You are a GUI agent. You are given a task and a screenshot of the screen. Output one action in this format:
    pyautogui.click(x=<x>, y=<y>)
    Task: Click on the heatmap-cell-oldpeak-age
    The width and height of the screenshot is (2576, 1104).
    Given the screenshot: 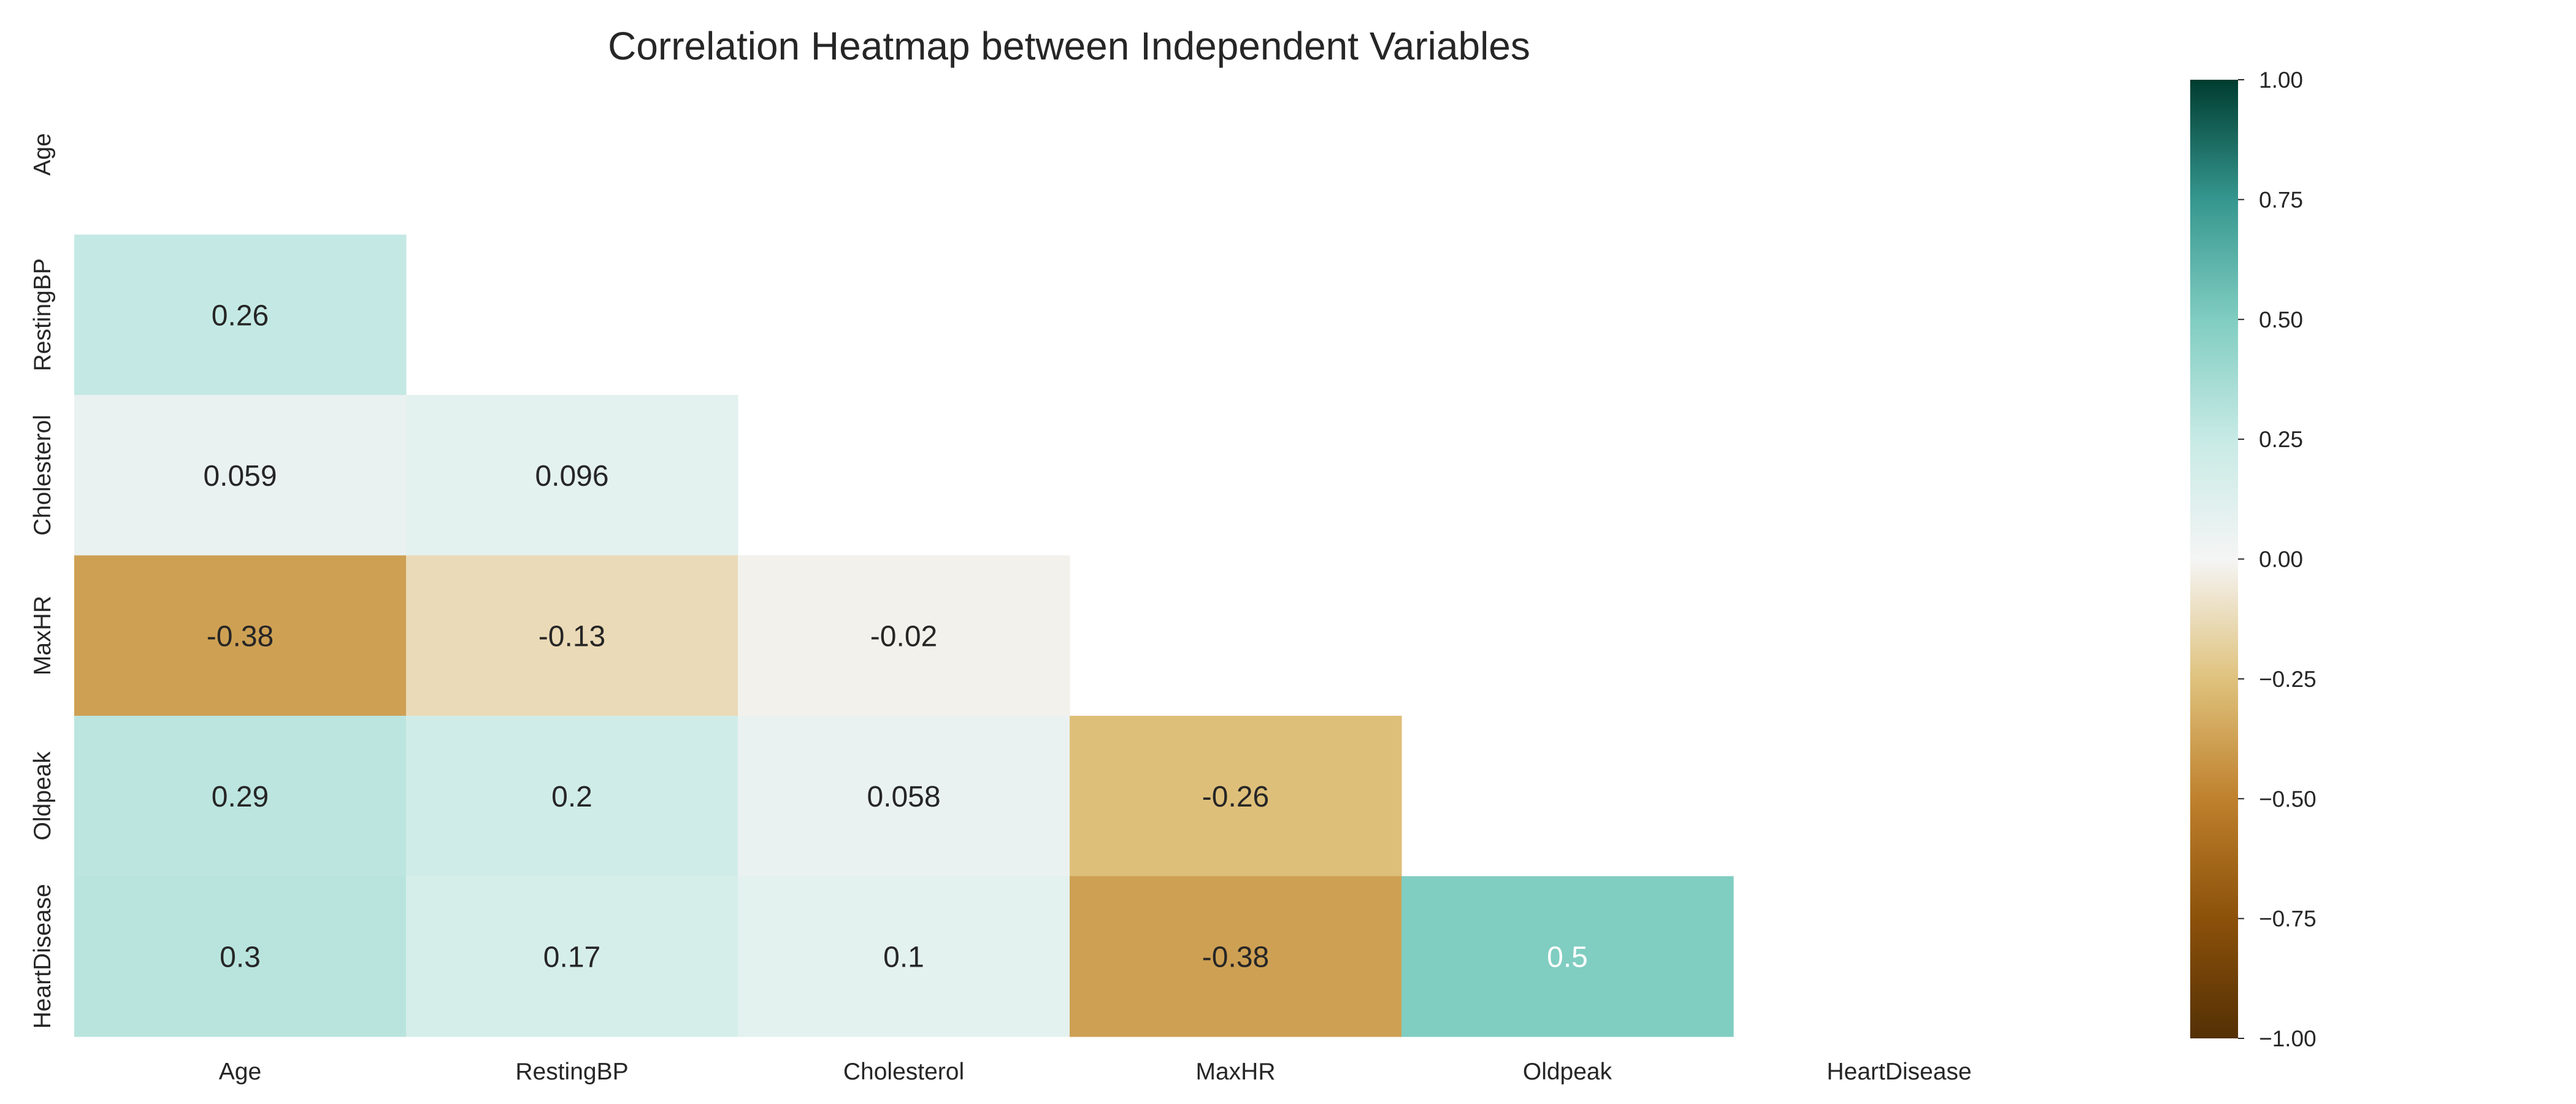 What is the action you would take?
    pyautogui.click(x=240, y=796)
    